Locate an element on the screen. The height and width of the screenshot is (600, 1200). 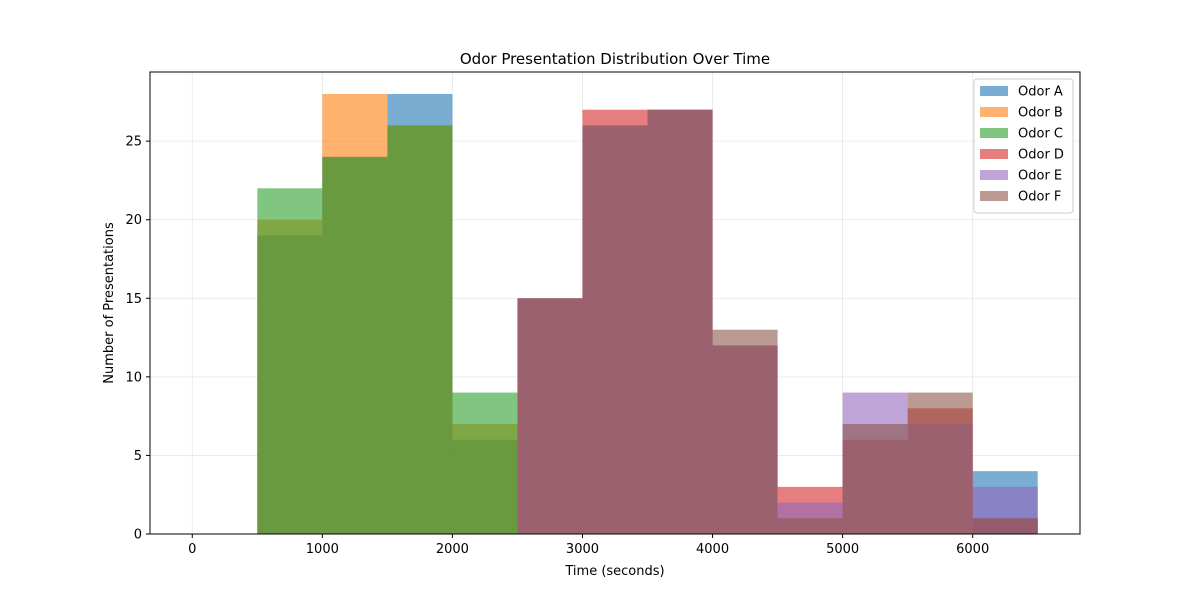
x-axis-label: Time (seconds) is located at coordinates (614, 571).